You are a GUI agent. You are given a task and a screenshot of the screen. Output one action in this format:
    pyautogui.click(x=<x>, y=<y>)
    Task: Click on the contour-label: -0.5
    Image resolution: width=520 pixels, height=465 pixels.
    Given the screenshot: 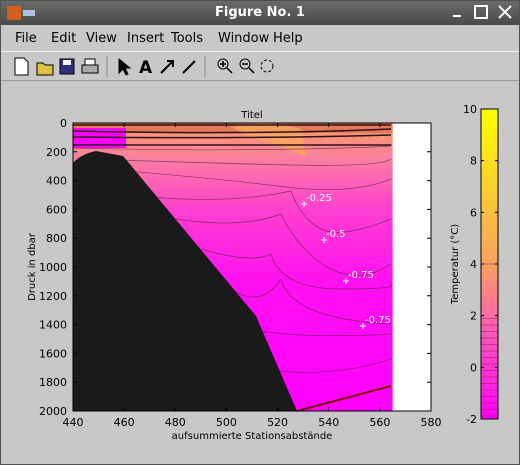 What is the action you would take?
    pyautogui.click(x=336, y=234)
    